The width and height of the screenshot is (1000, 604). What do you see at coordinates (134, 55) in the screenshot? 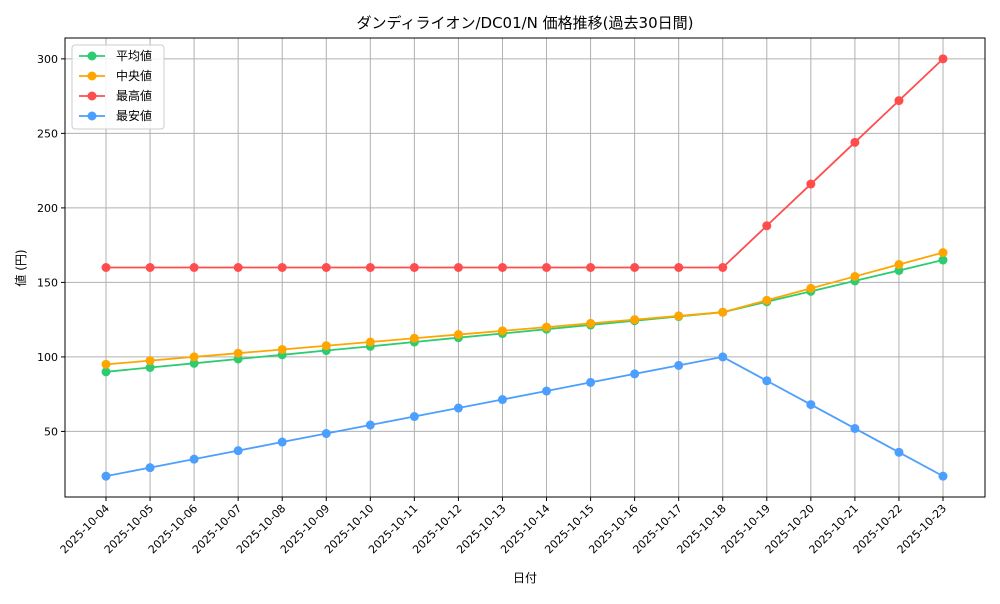
I see `legend-label: 平均値` at bounding box center [134, 55].